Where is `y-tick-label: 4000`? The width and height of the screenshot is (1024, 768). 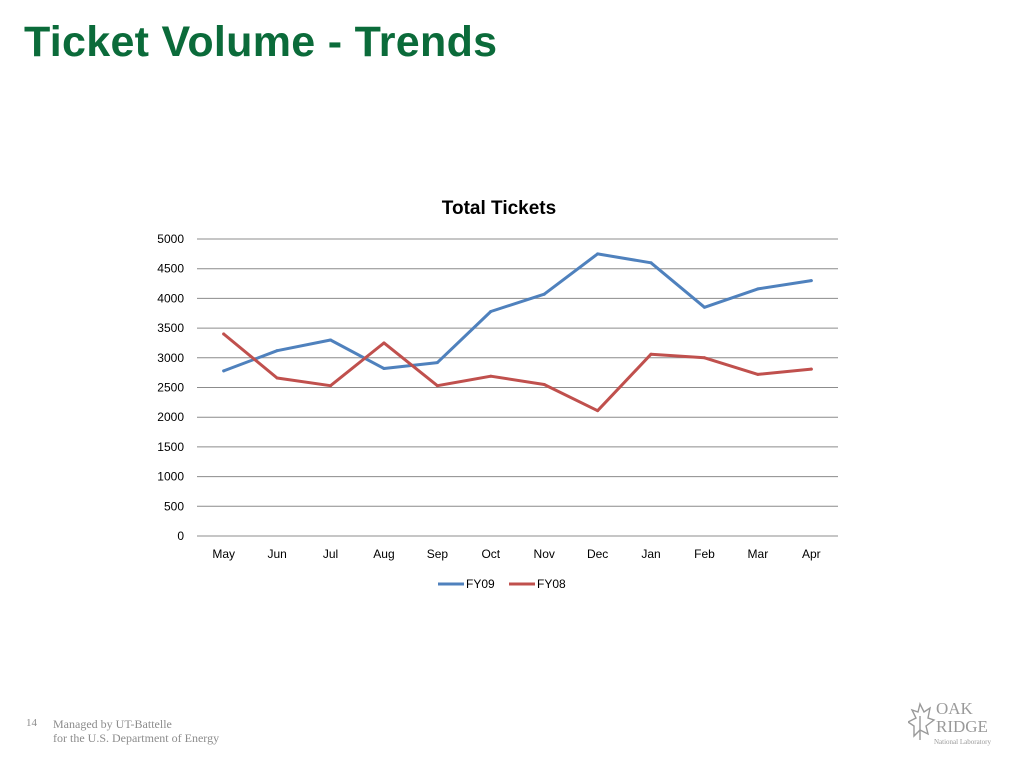
y-tick-label: 4000 is located at coordinates (170, 298).